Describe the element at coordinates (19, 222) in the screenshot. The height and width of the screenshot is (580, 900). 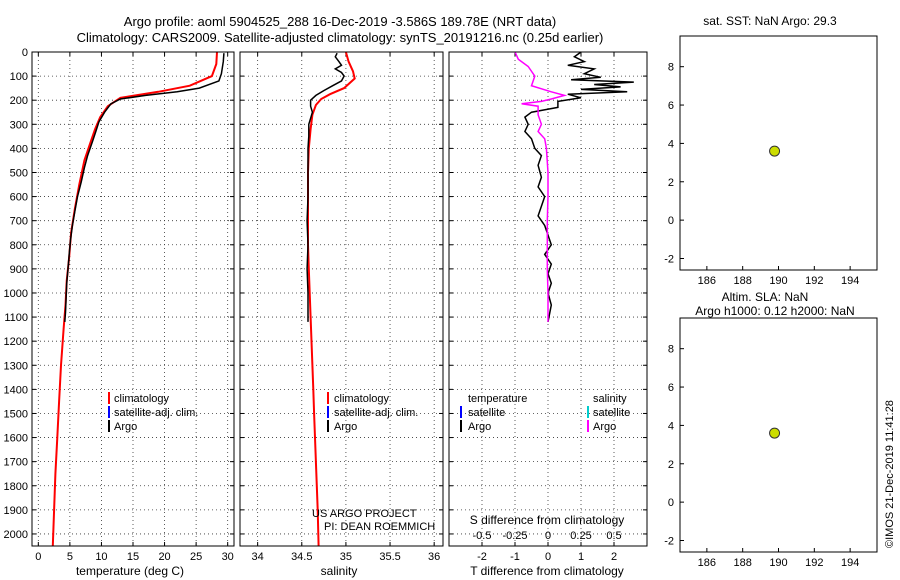
I see `depth-tick-label: 700` at that location.